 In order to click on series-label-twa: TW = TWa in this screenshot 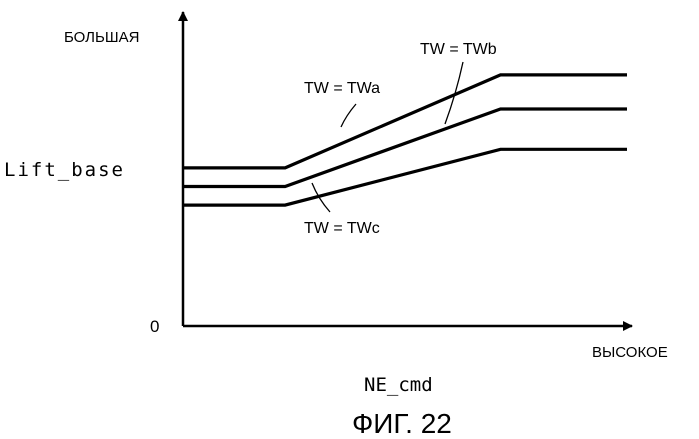, I will do `click(342, 88)`.